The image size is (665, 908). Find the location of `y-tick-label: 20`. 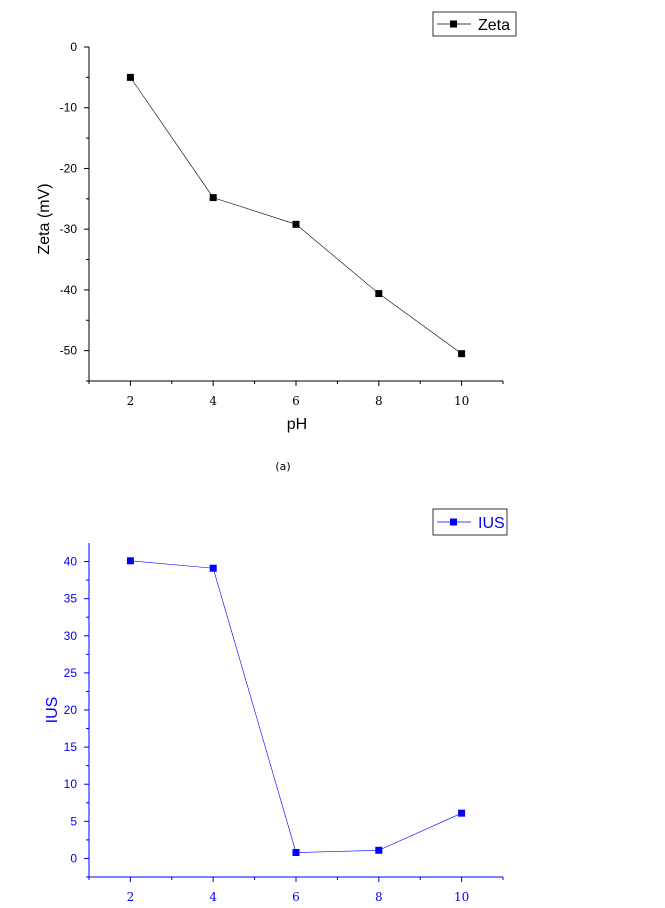

y-tick-label: 20 is located at coordinates (71, 710).